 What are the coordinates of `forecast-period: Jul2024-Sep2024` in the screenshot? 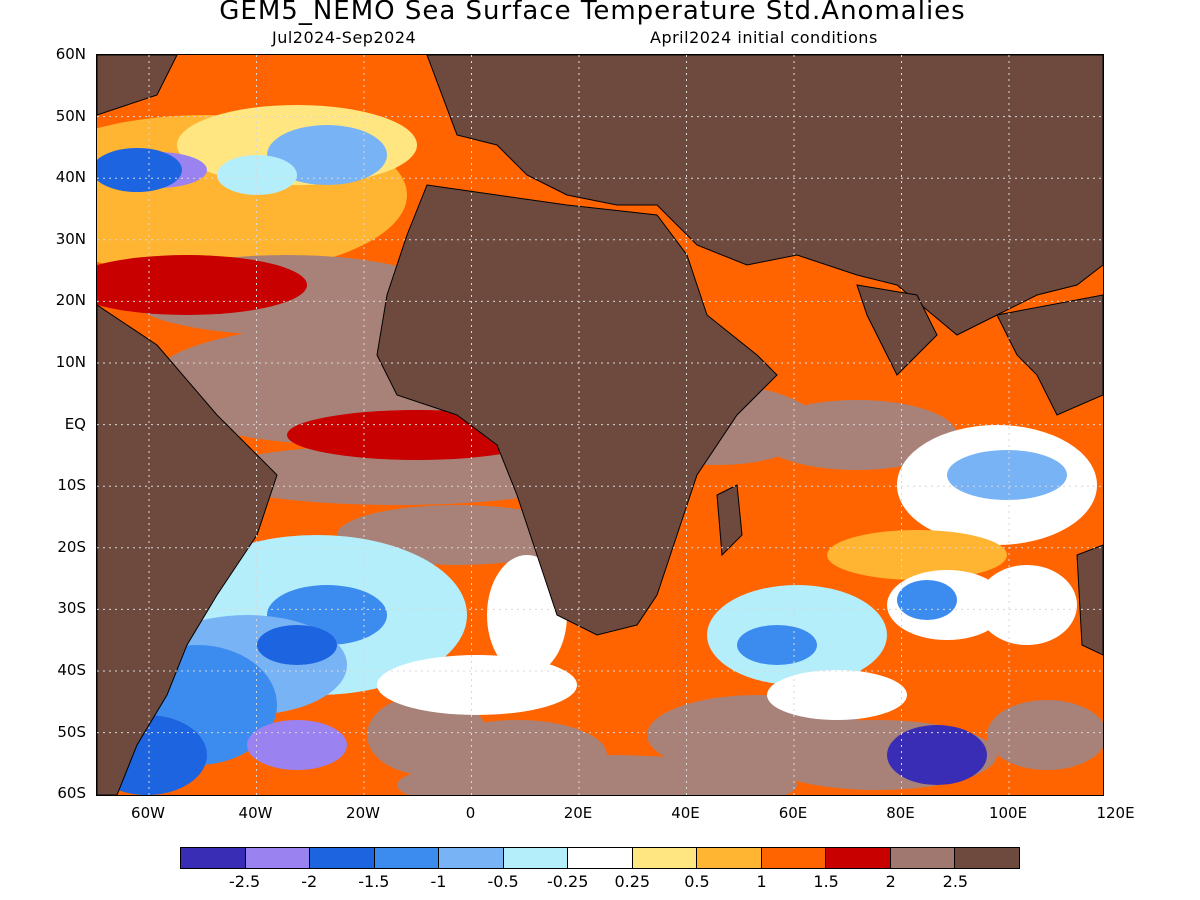 It's located at (344, 37).